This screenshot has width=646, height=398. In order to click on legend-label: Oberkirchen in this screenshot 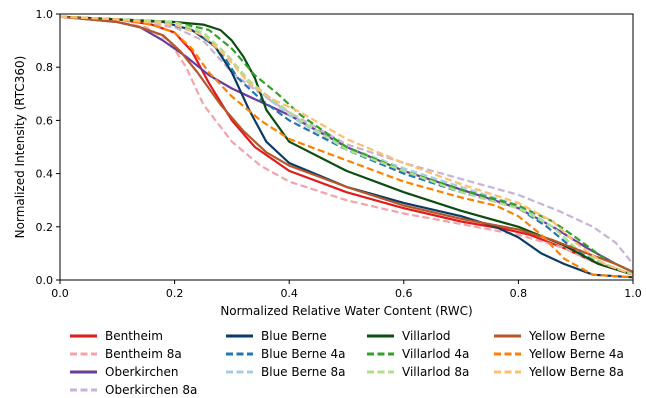, I will do `click(142, 372)`.